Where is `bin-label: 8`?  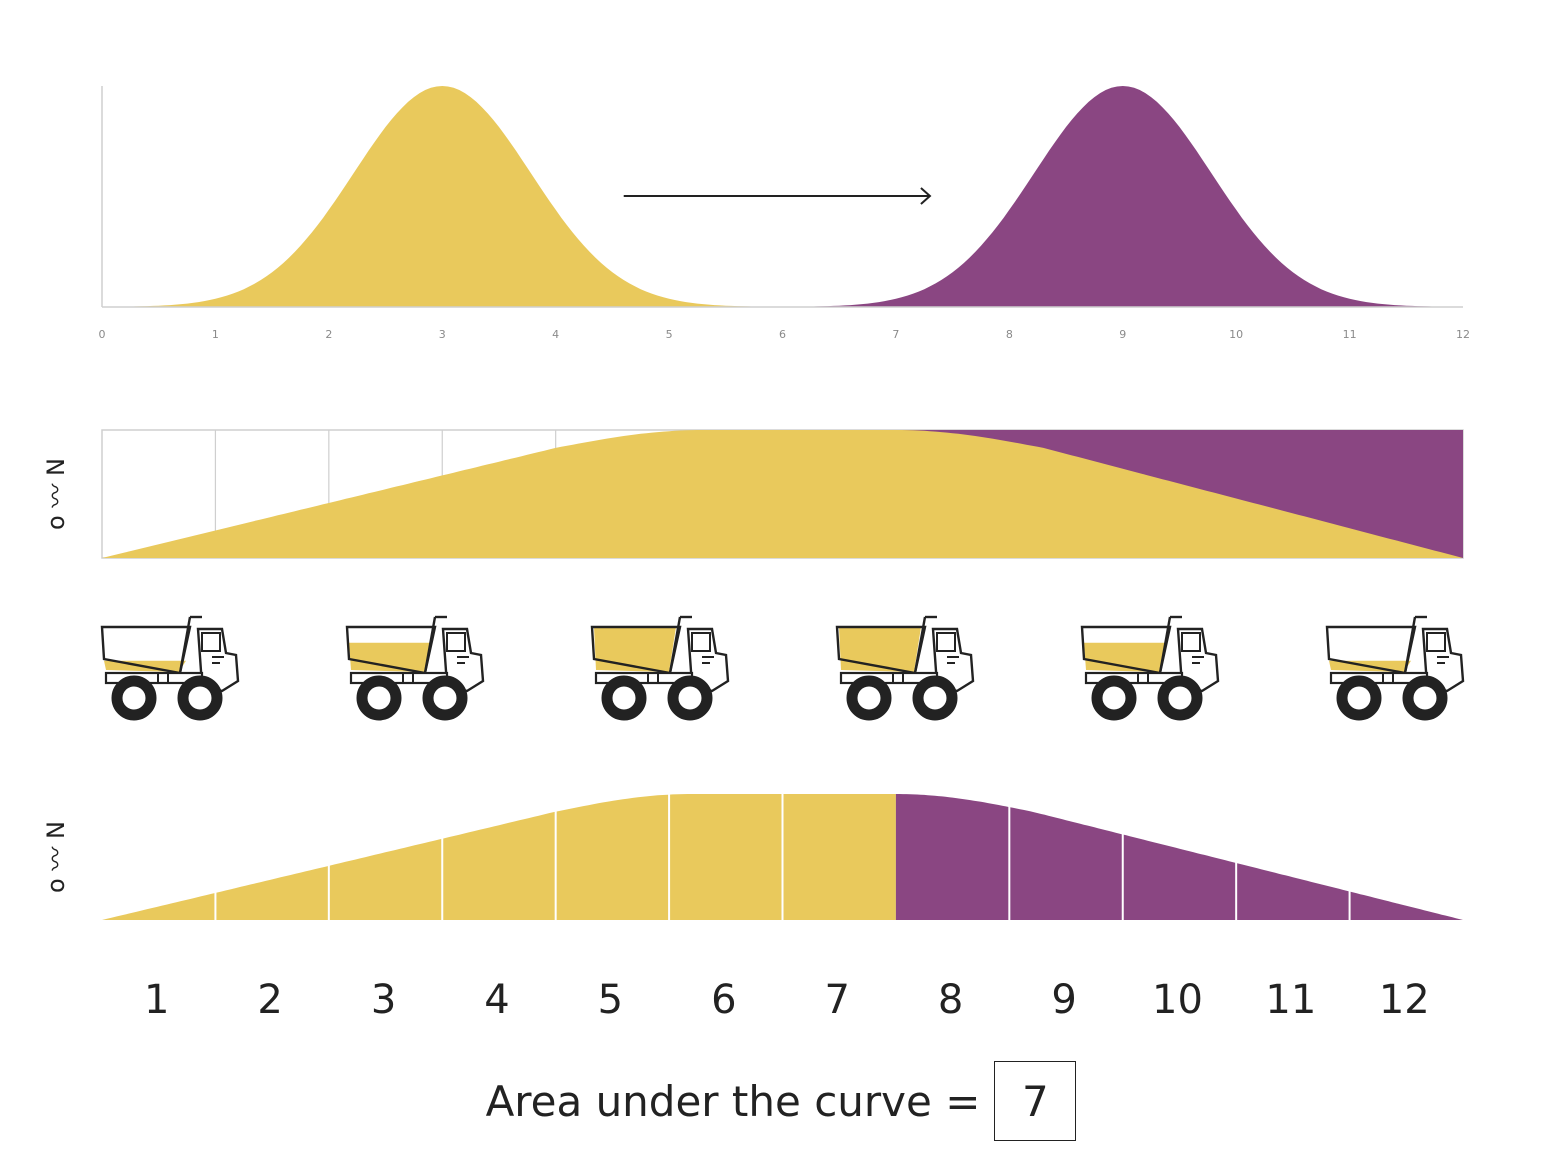 bin-label: 8 is located at coordinates (950, 1000).